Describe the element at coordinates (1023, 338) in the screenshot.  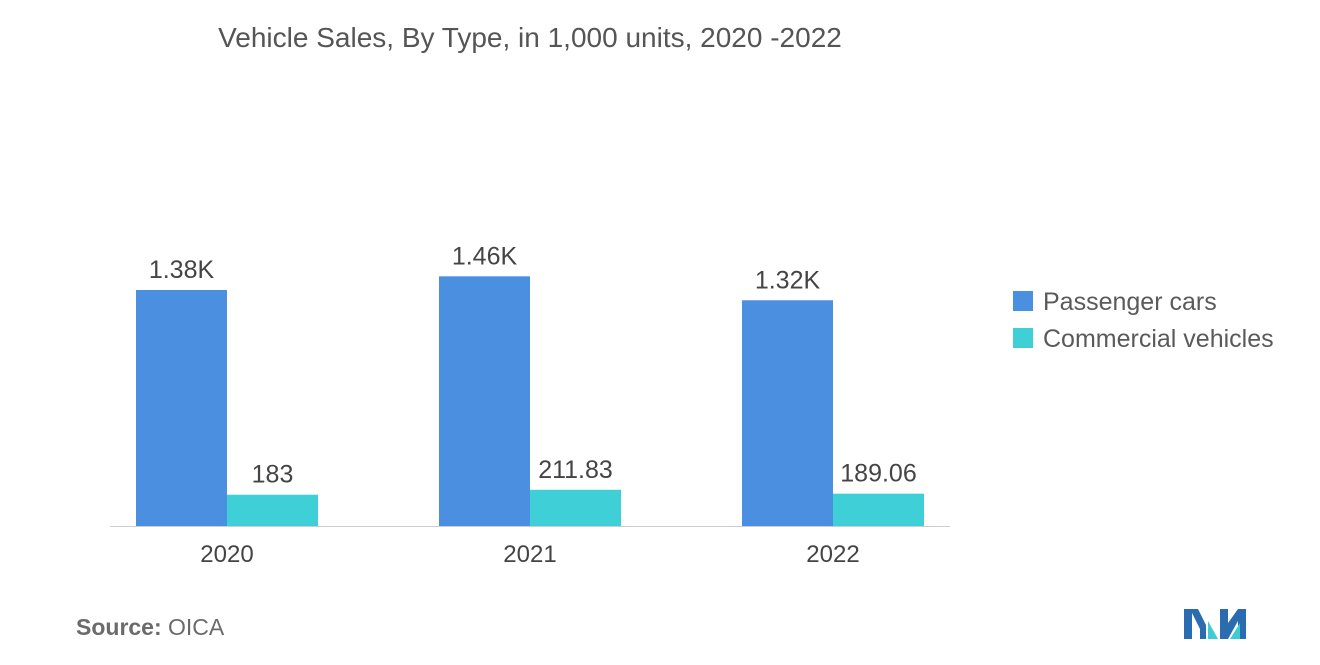
I see `legend-swatch-commercial` at that location.